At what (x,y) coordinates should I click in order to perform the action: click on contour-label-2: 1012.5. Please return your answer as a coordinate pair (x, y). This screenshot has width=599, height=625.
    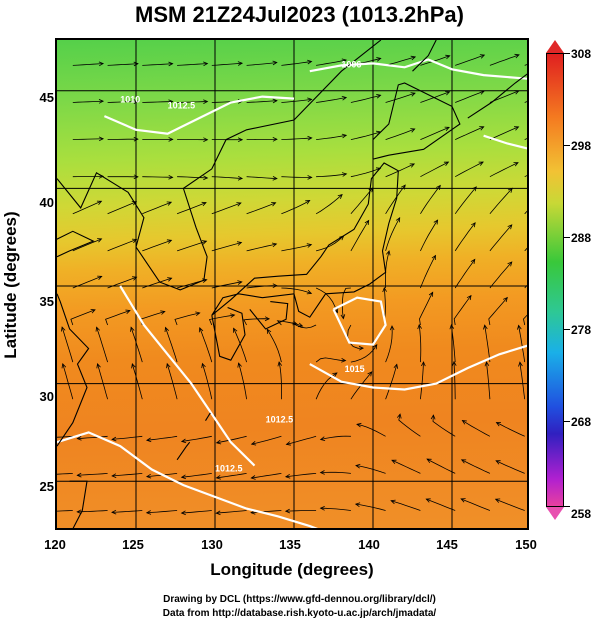
    Looking at the image, I should click on (280, 420).